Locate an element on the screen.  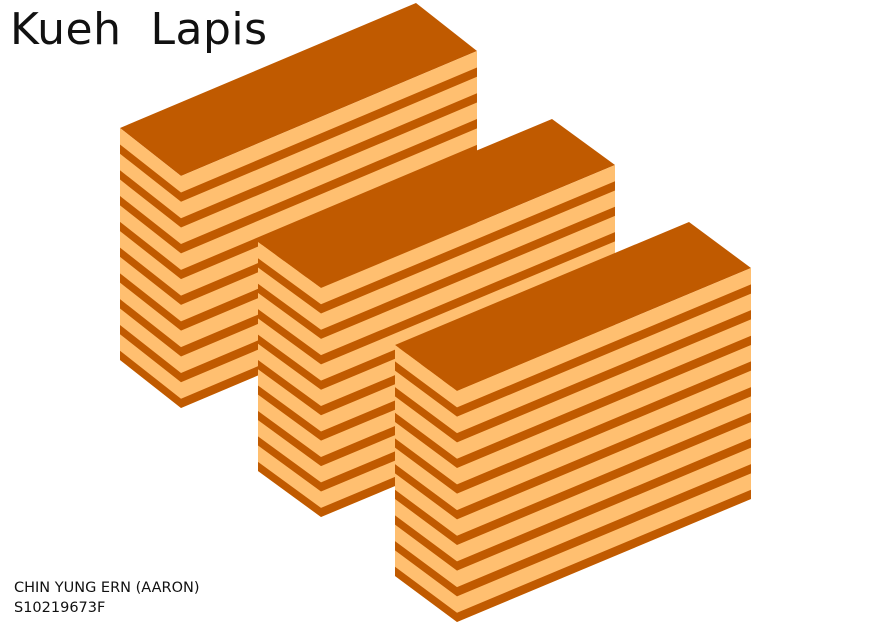
student-id: S10219673F is located at coordinates (107, 608).